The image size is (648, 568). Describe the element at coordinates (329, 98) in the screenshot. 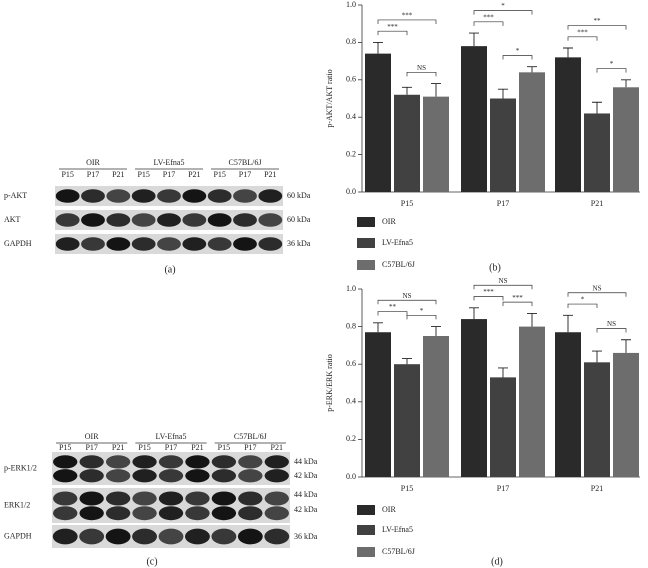

I see `y-axis-label: p-AKT/AKT ratio` at that location.